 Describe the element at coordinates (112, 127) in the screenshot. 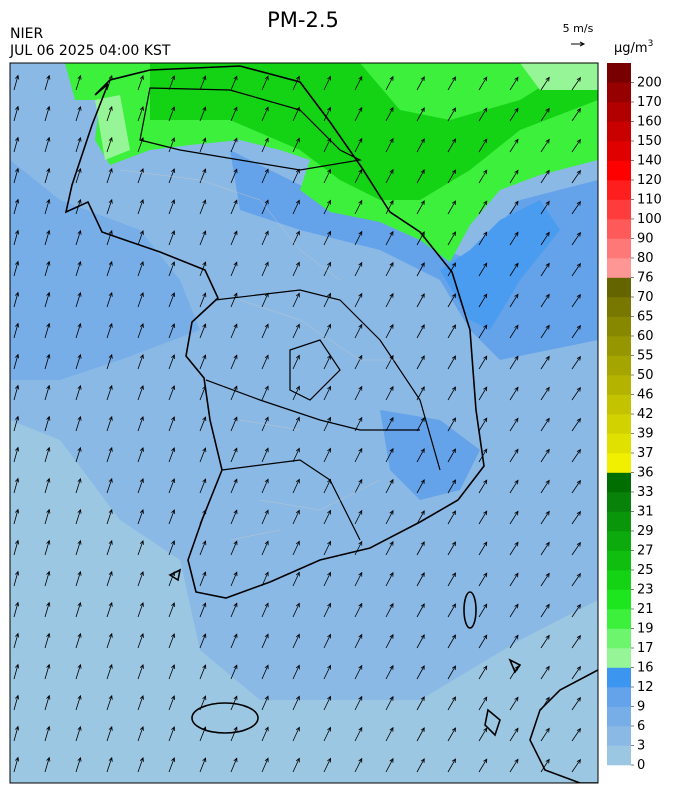

I see `light-green-area` at that location.